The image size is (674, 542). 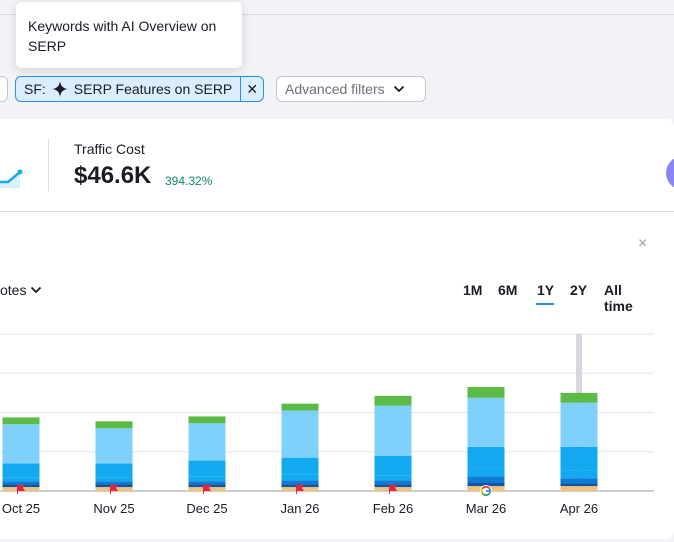 I want to click on avatar, so click(x=670, y=173).